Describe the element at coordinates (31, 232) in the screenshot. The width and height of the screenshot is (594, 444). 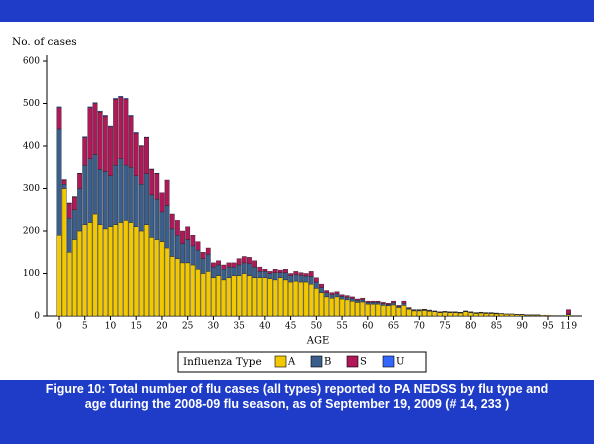
I see `y-tick-label: 200` at that location.